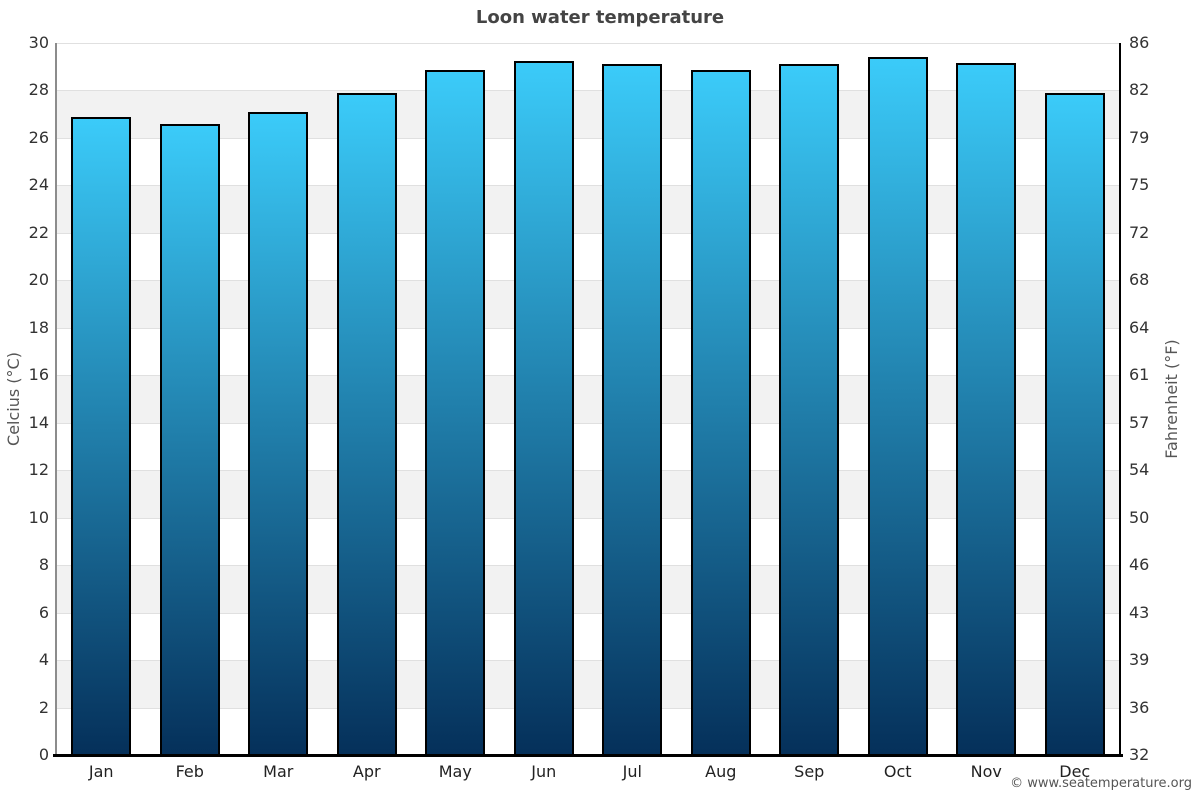  What do you see at coordinates (1139, 707) in the screenshot?
I see `y-tick-fahrenheit: 36` at bounding box center [1139, 707].